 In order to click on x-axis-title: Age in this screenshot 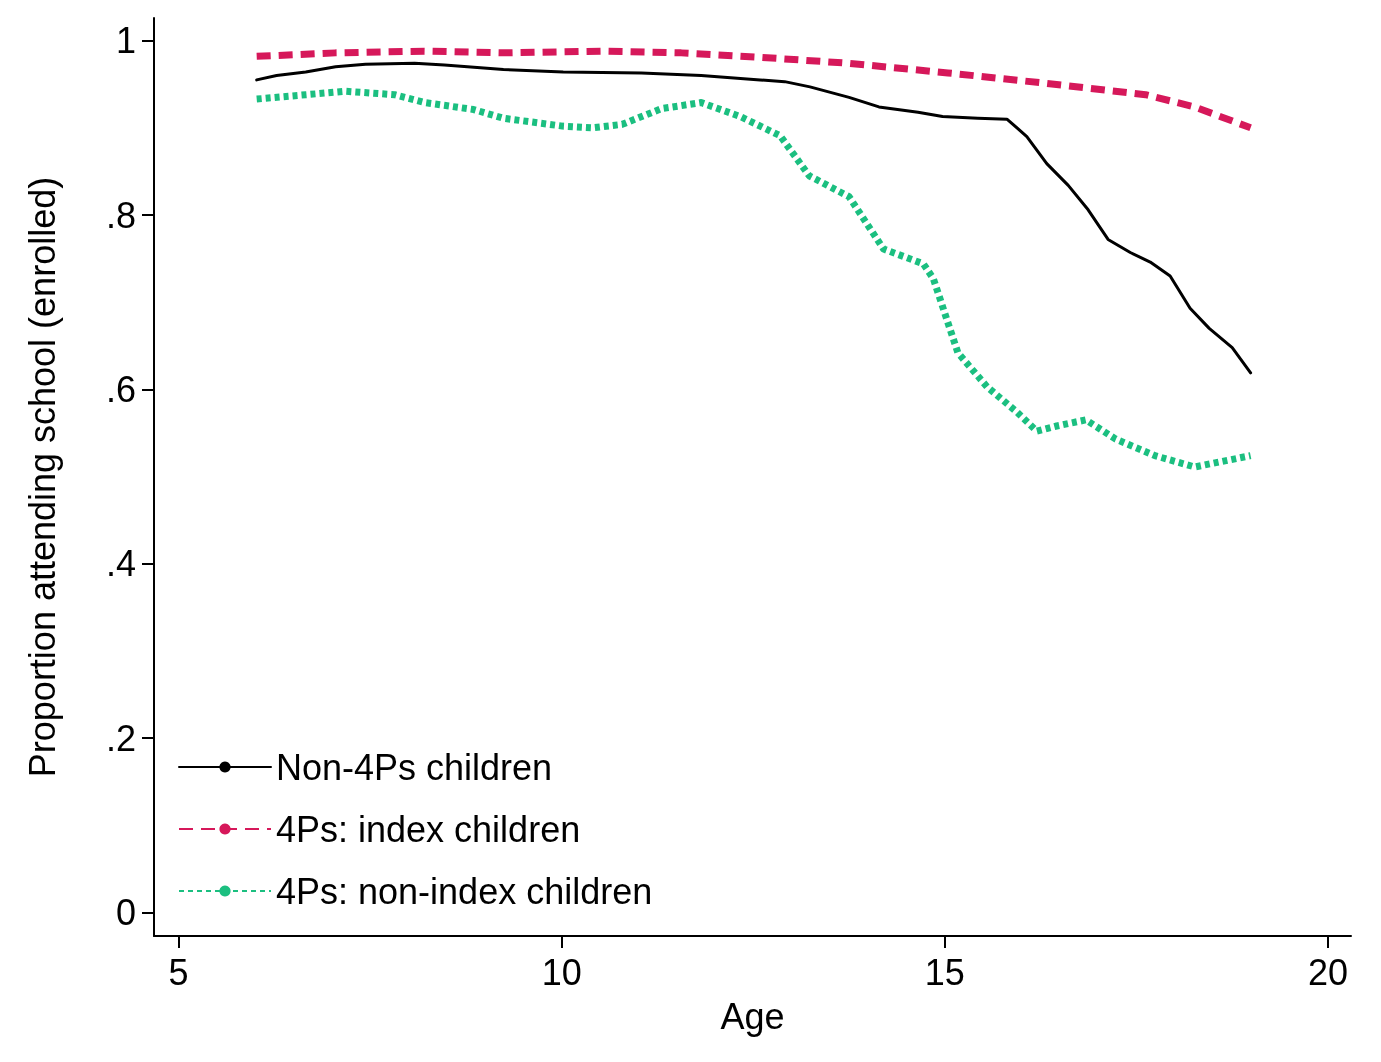, I will do `click(752, 1016)`.